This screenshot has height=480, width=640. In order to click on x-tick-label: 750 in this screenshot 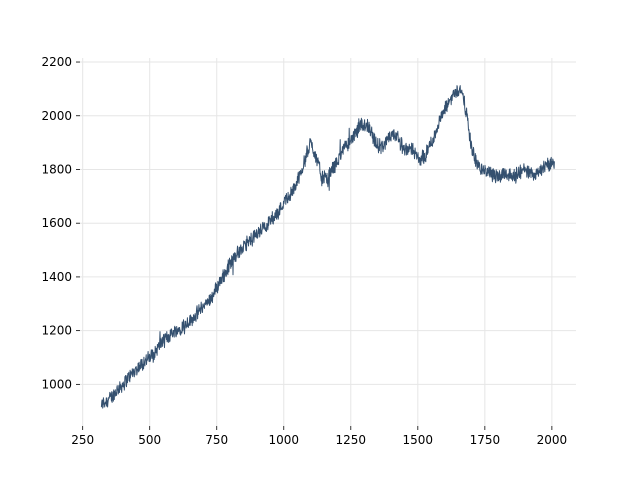, I will do `click(216, 440)`.